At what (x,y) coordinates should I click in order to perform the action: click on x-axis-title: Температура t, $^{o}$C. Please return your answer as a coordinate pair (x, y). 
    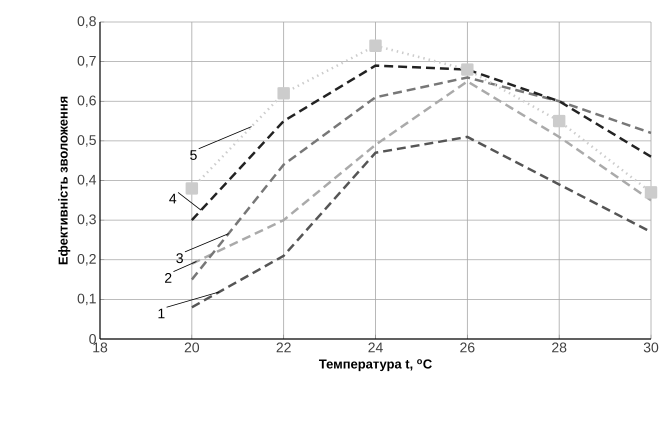
    Looking at the image, I should click on (375, 365).